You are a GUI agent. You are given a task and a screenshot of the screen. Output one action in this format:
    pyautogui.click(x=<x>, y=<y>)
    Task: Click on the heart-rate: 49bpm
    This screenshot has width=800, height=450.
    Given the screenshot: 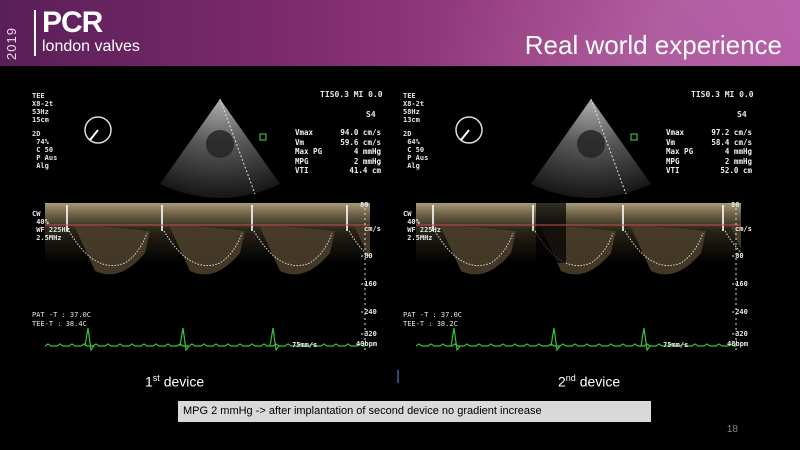 What is the action you would take?
    pyautogui.click(x=367, y=344)
    